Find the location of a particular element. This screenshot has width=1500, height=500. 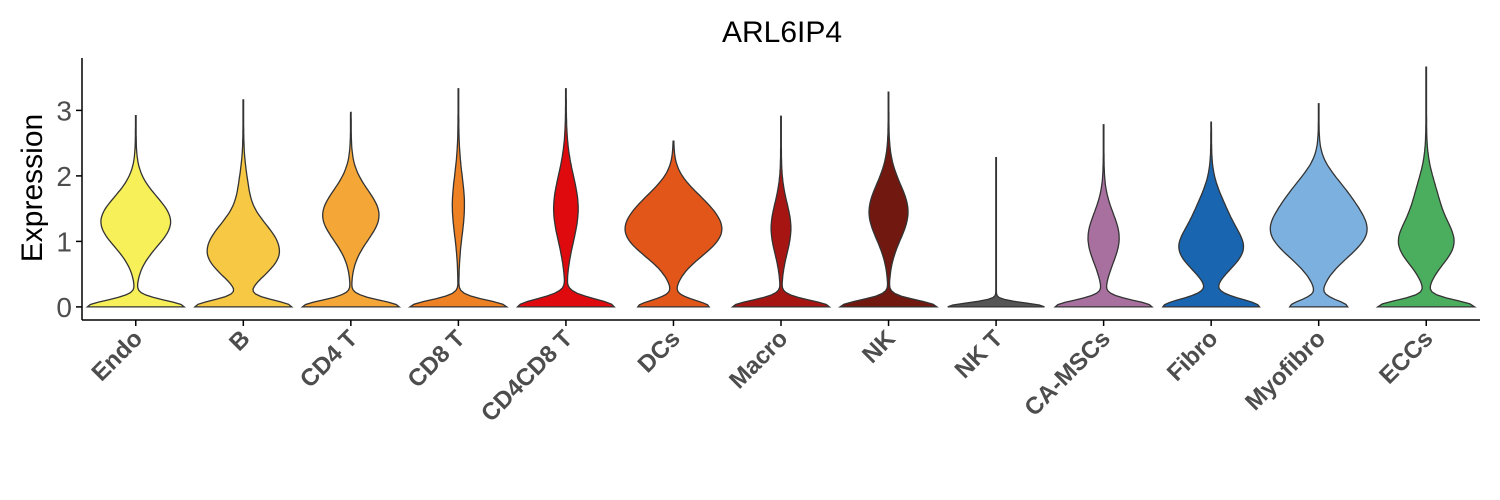

violin-cd4-t is located at coordinates (351, 209).